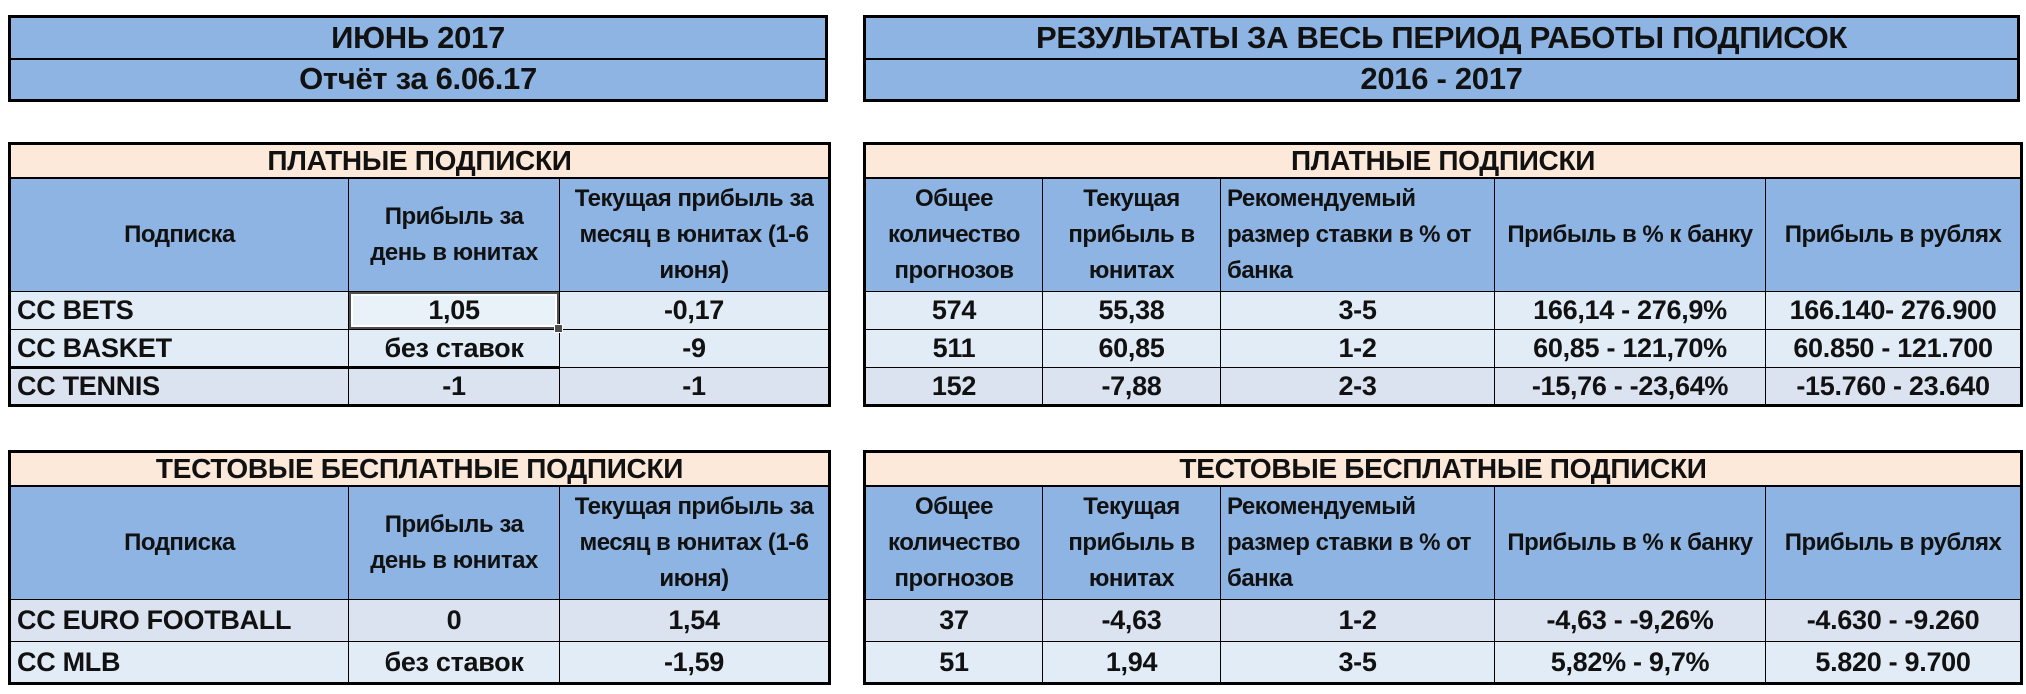  Describe the element at coordinates (1630, 386) in the screenshot. I see `value-cell: -15,76 - -23,64%` at that location.